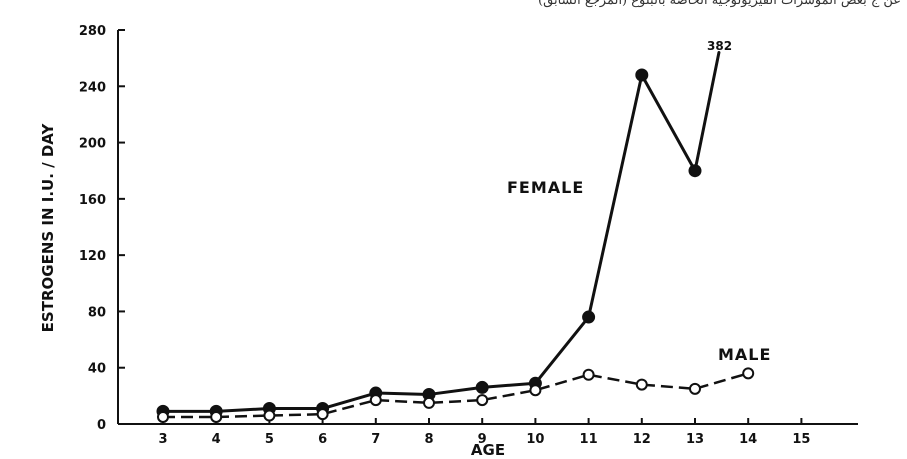 This screenshot has height=459, width=907. What do you see at coordinates (707, 112) in the screenshot?
I see `female-offscale-line` at bounding box center [707, 112].